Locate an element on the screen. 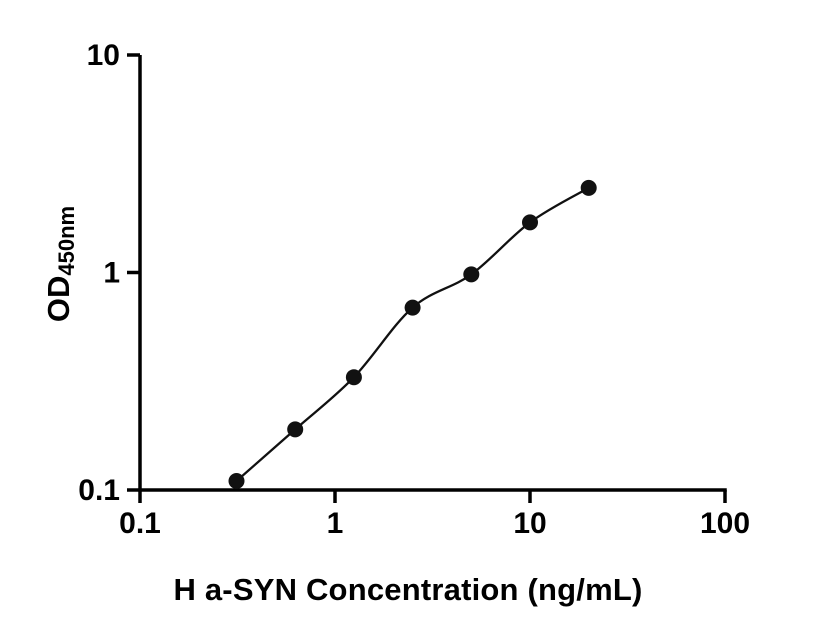 The image size is (816, 640). y-axis-title: OD450nm is located at coordinates (59, 264).